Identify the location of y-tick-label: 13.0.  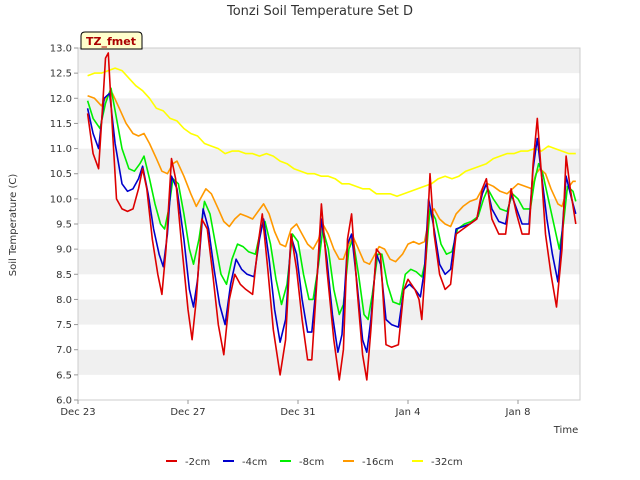
(61, 49).